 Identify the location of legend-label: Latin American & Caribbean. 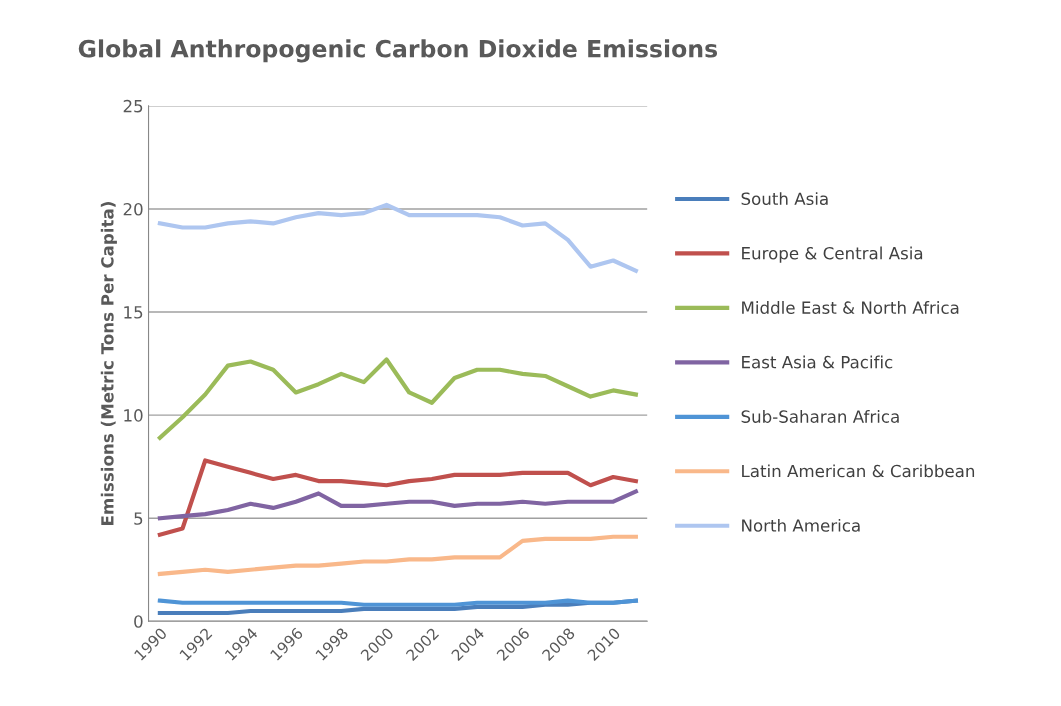
(858, 471).